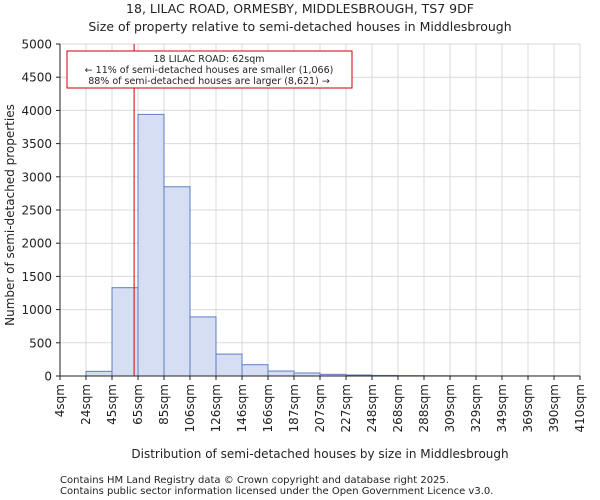  What do you see at coordinates (554, 408) in the screenshot?
I see `x-tick-label: 390sqm` at bounding box center [554, 408].